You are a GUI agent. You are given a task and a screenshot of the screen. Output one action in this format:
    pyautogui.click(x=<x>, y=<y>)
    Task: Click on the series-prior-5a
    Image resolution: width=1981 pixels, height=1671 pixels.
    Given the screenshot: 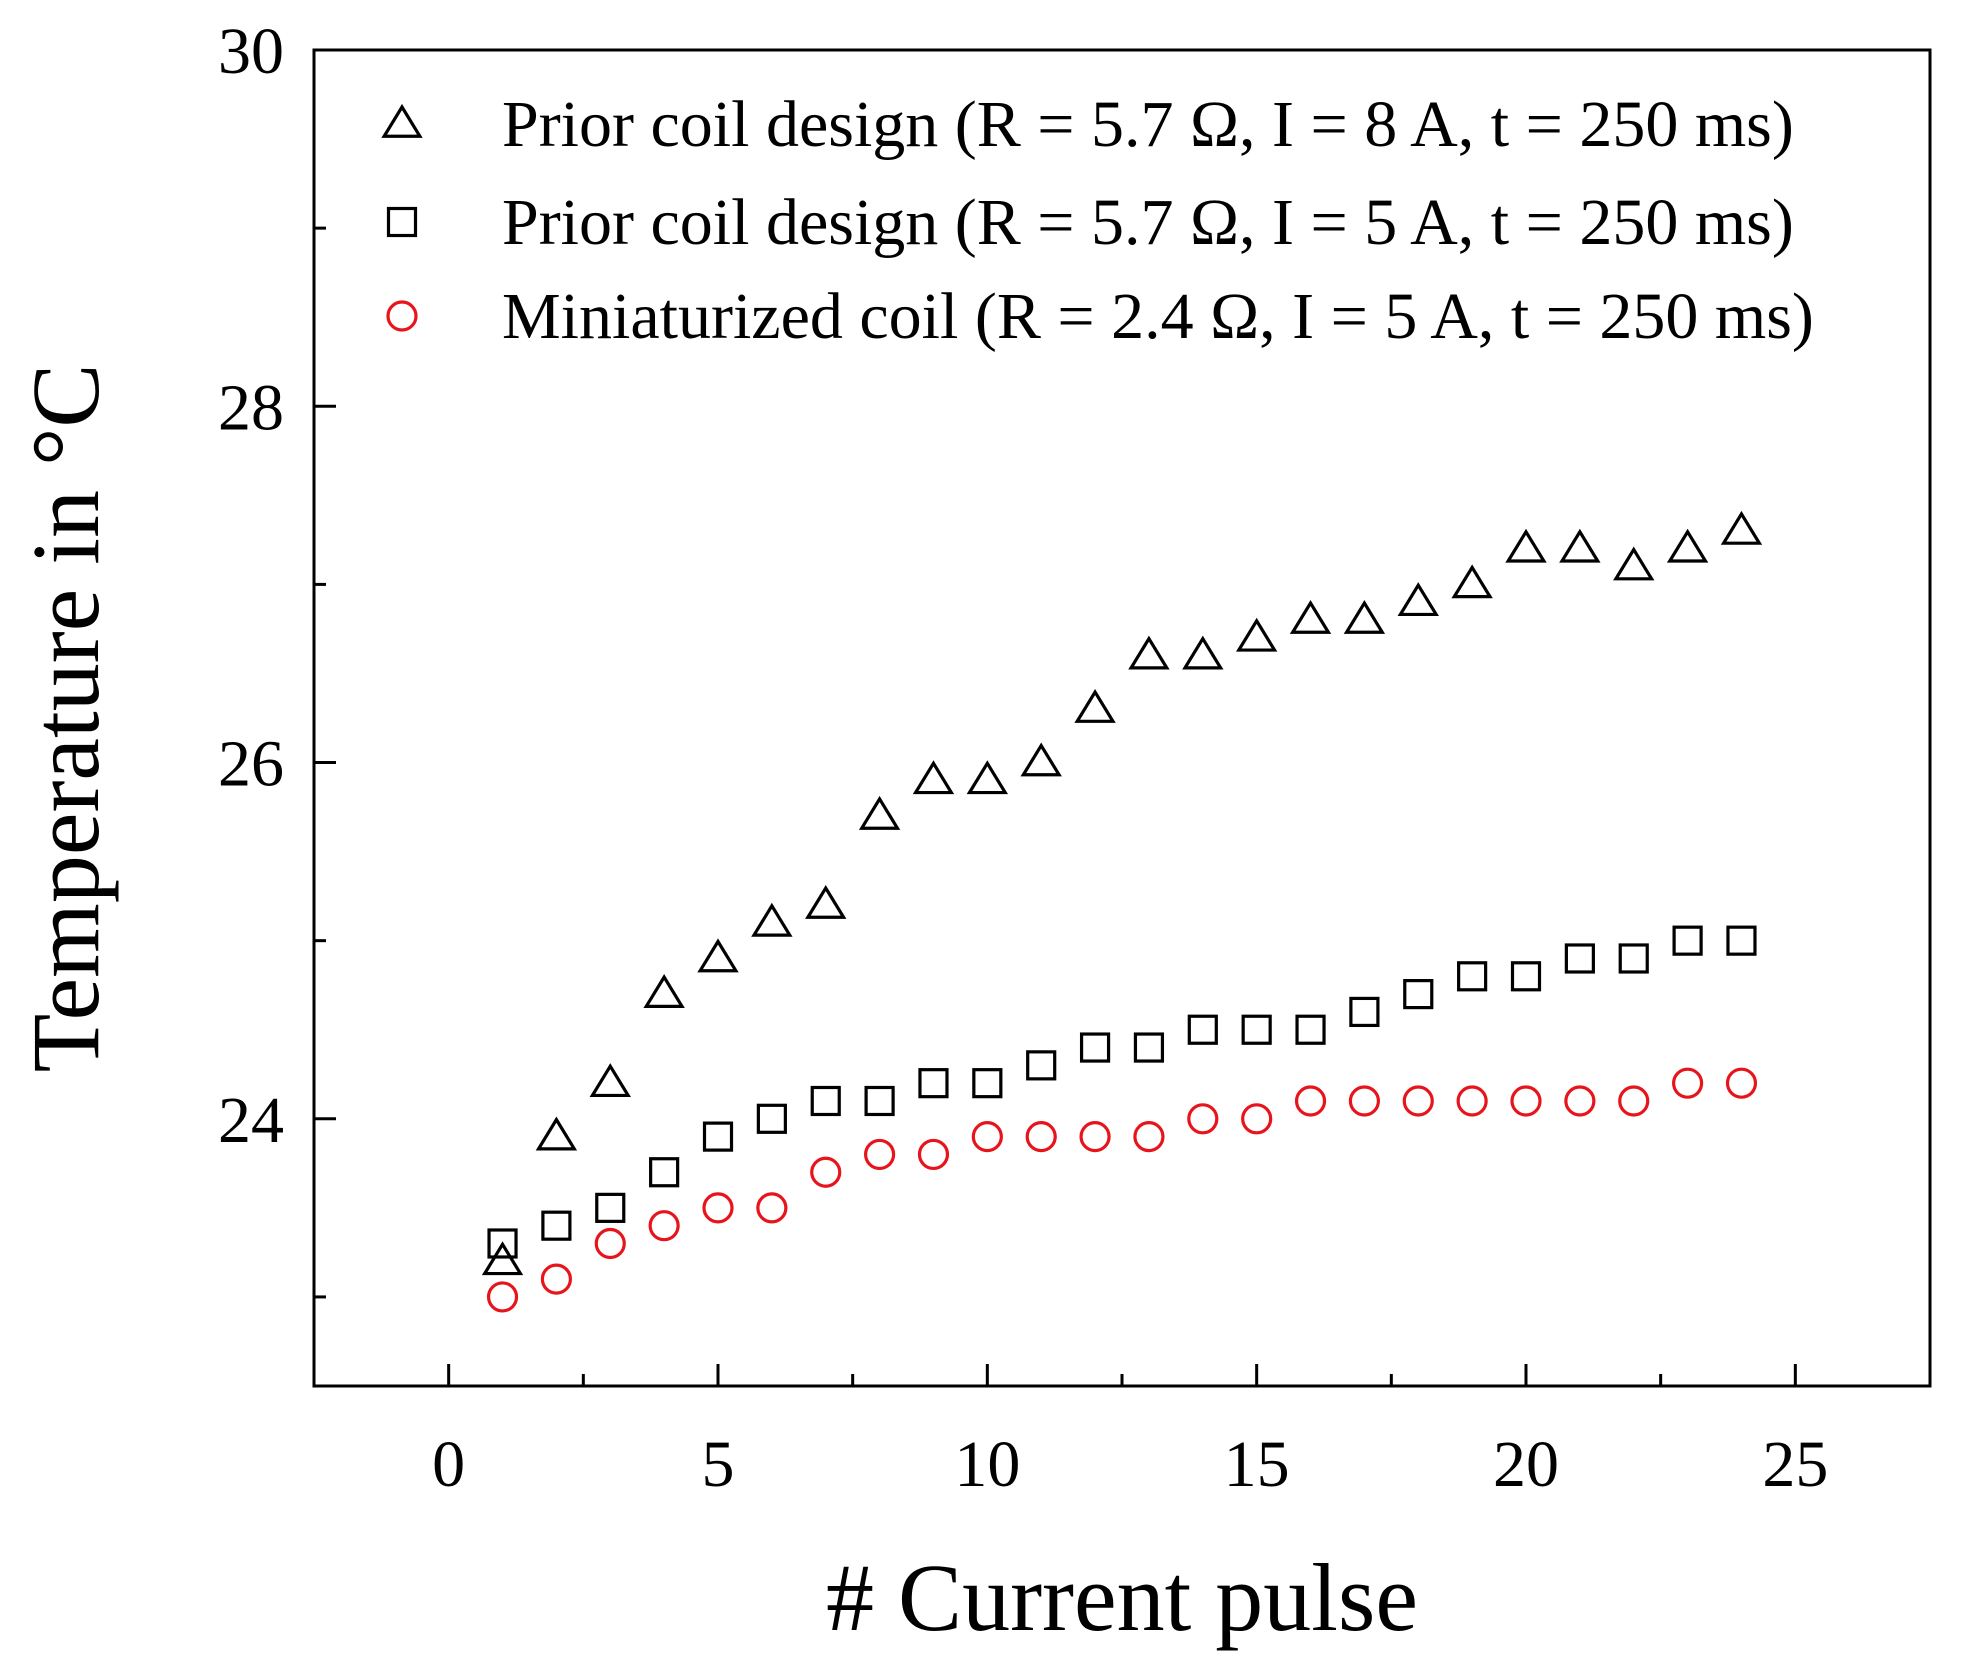 What is the action you would take?
    pyautogui.click(x=1122, y=1092)
    